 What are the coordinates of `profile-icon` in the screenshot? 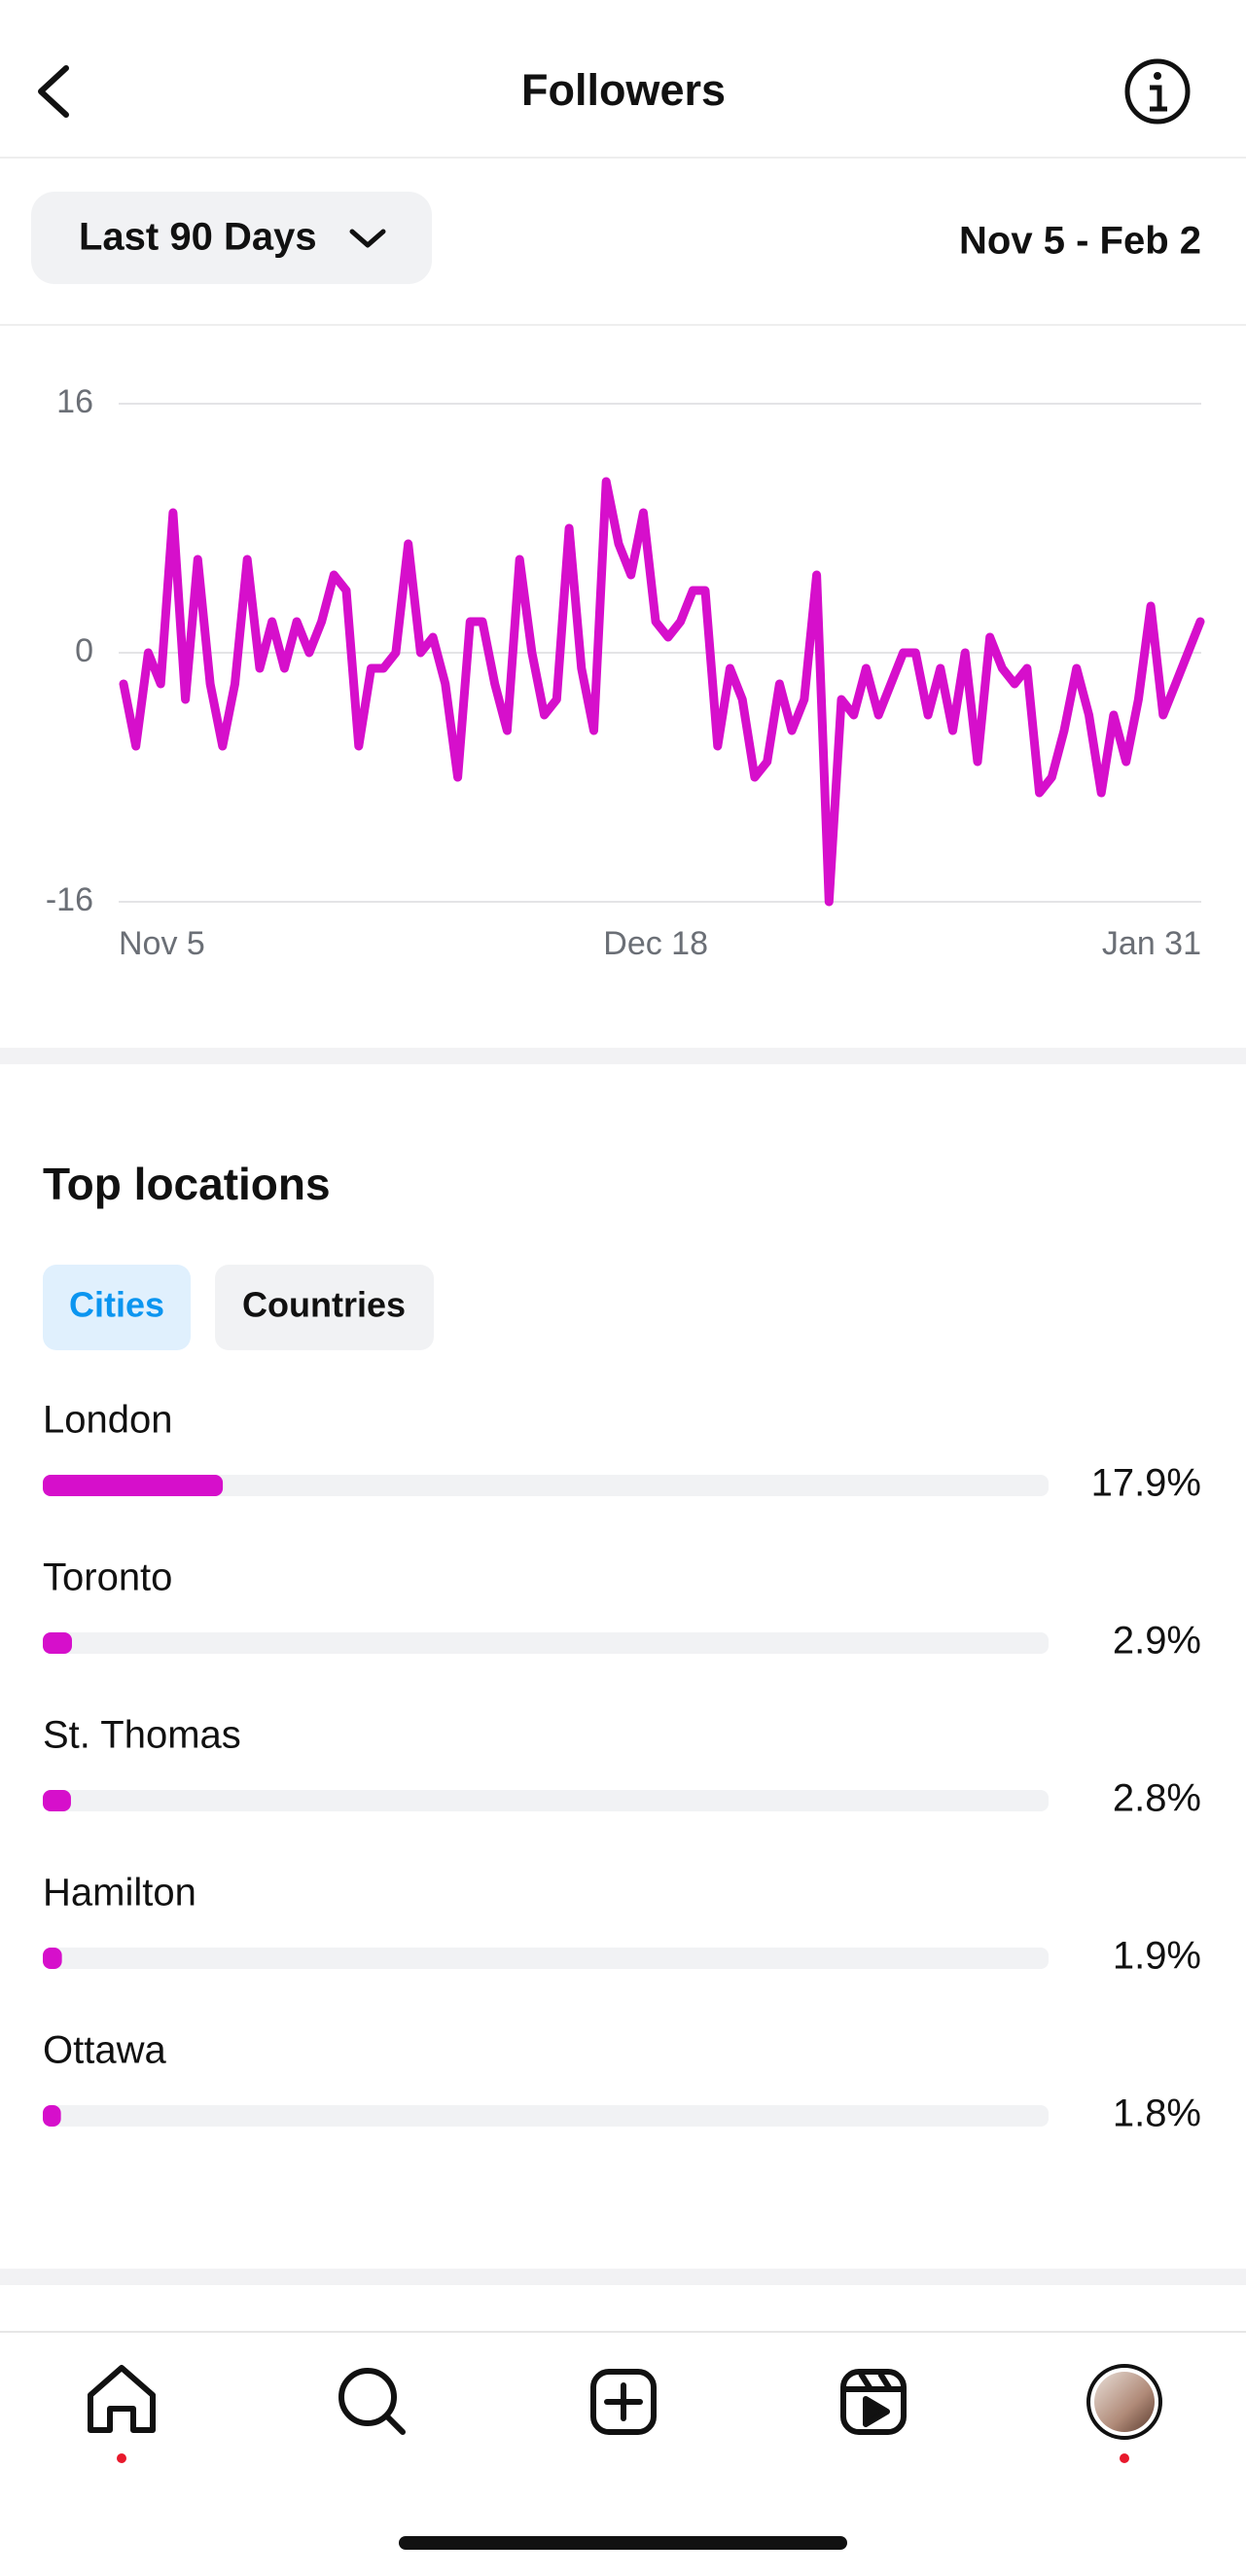 It's located at (1124, 2402).